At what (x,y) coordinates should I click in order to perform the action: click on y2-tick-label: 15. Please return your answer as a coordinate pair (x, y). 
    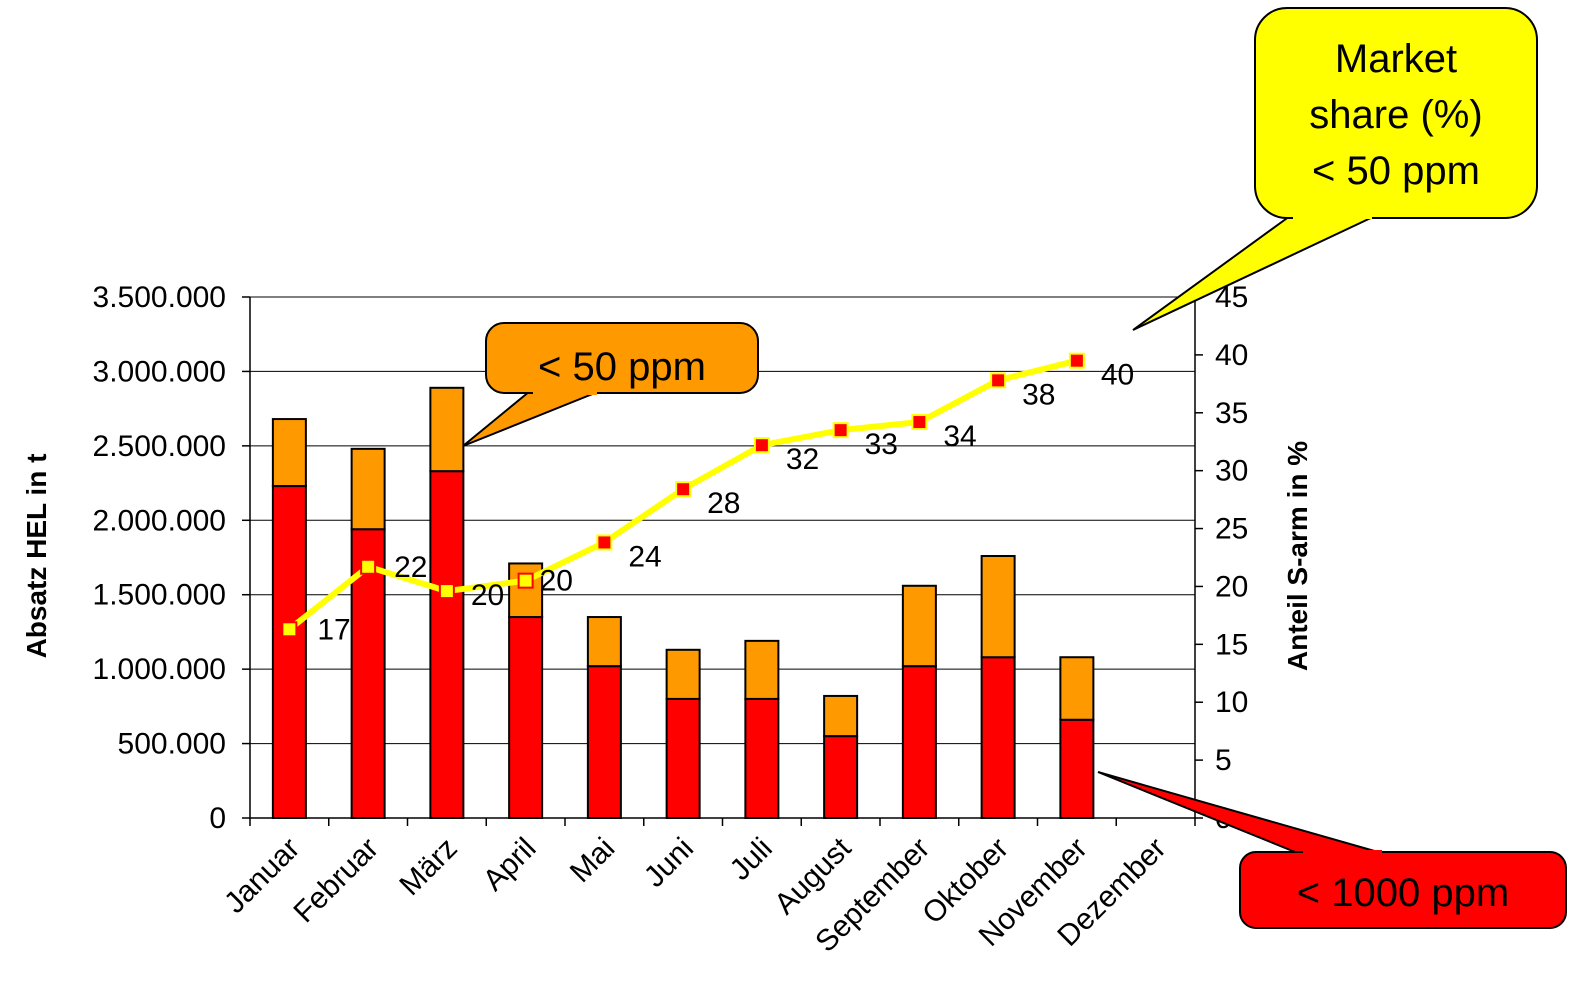
    Looking at the image, I should click on (1231, 644).